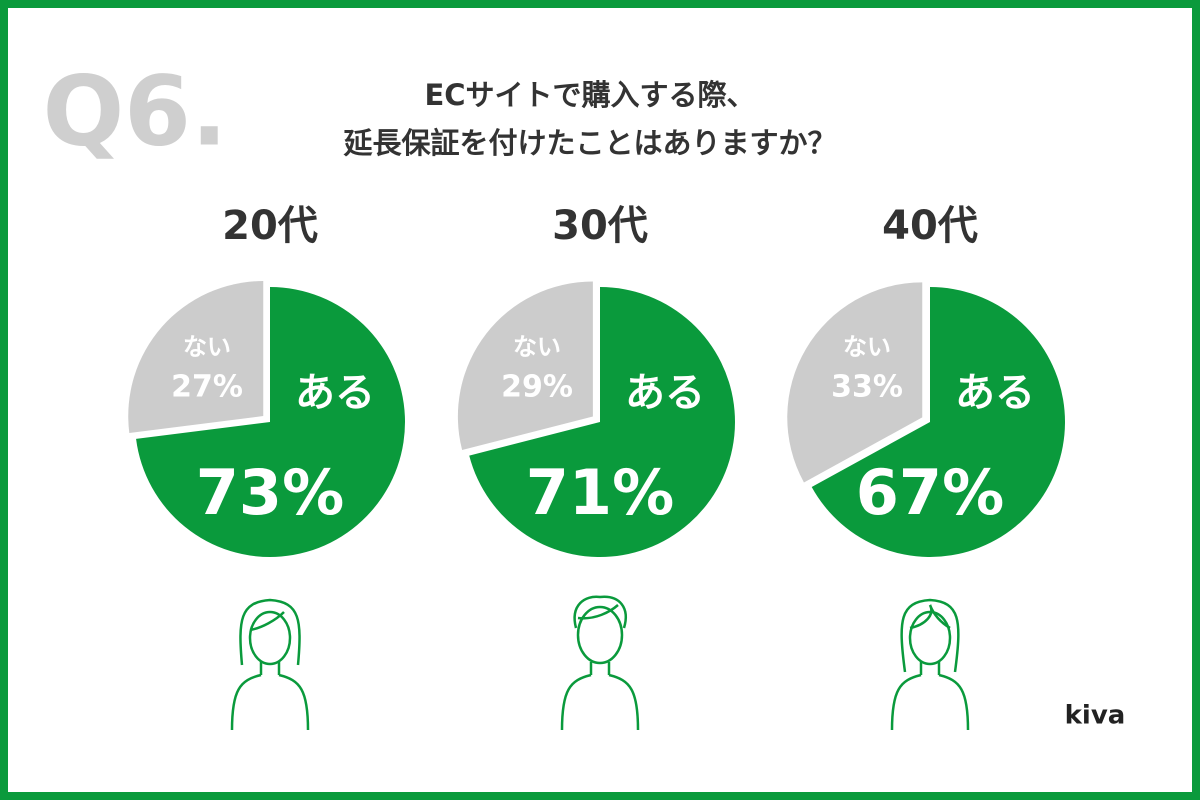 The image size is (1200, 804). Describe the element at coordinates (930, 226) in the screenshot. I see `chart-title: 40代` at that location.